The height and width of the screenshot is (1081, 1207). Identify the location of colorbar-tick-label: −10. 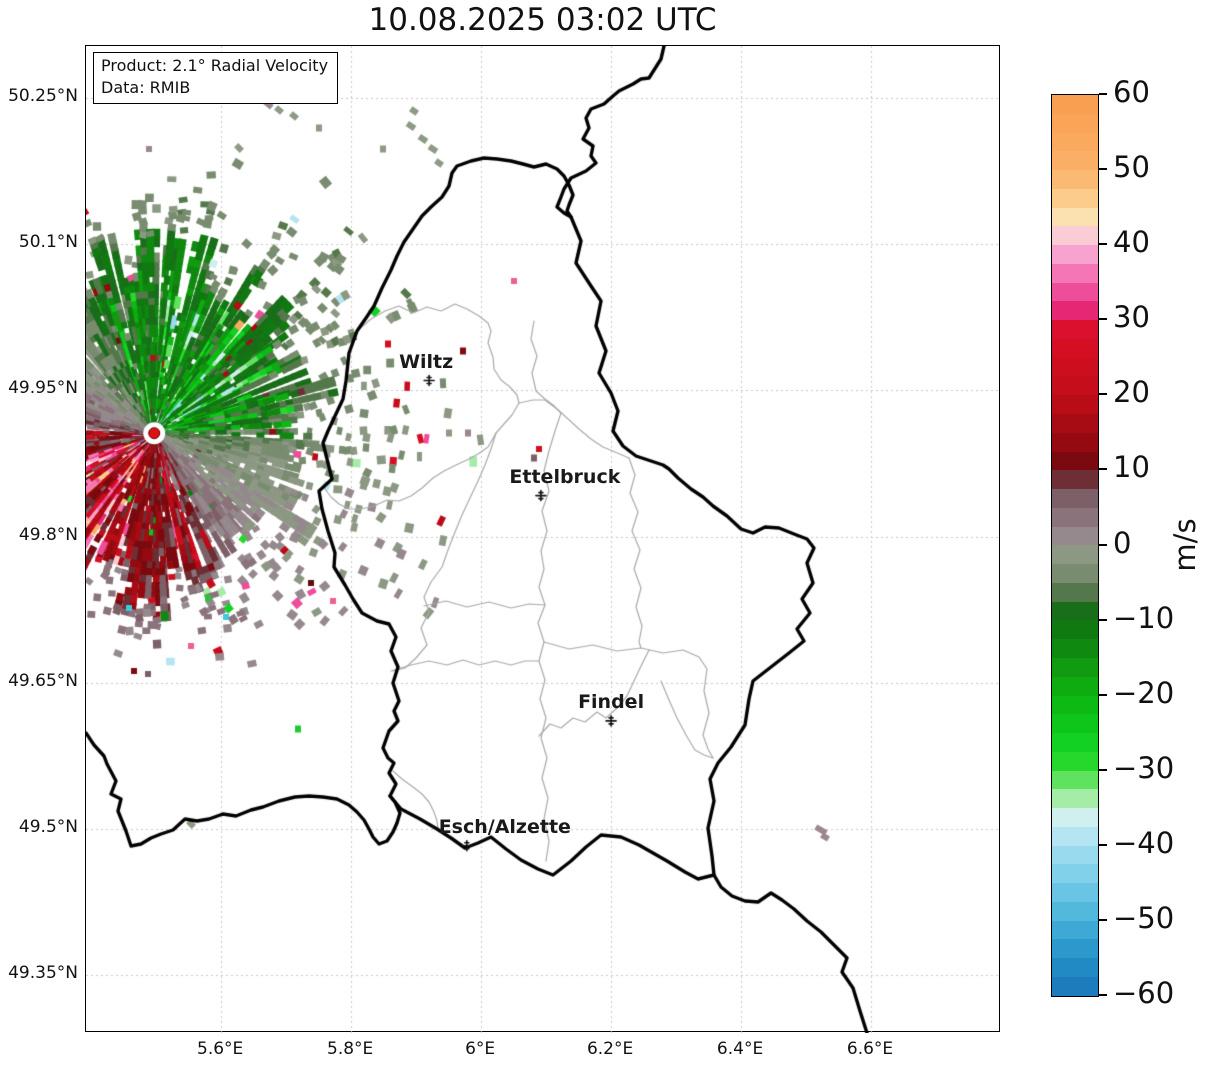
(1144, 617).